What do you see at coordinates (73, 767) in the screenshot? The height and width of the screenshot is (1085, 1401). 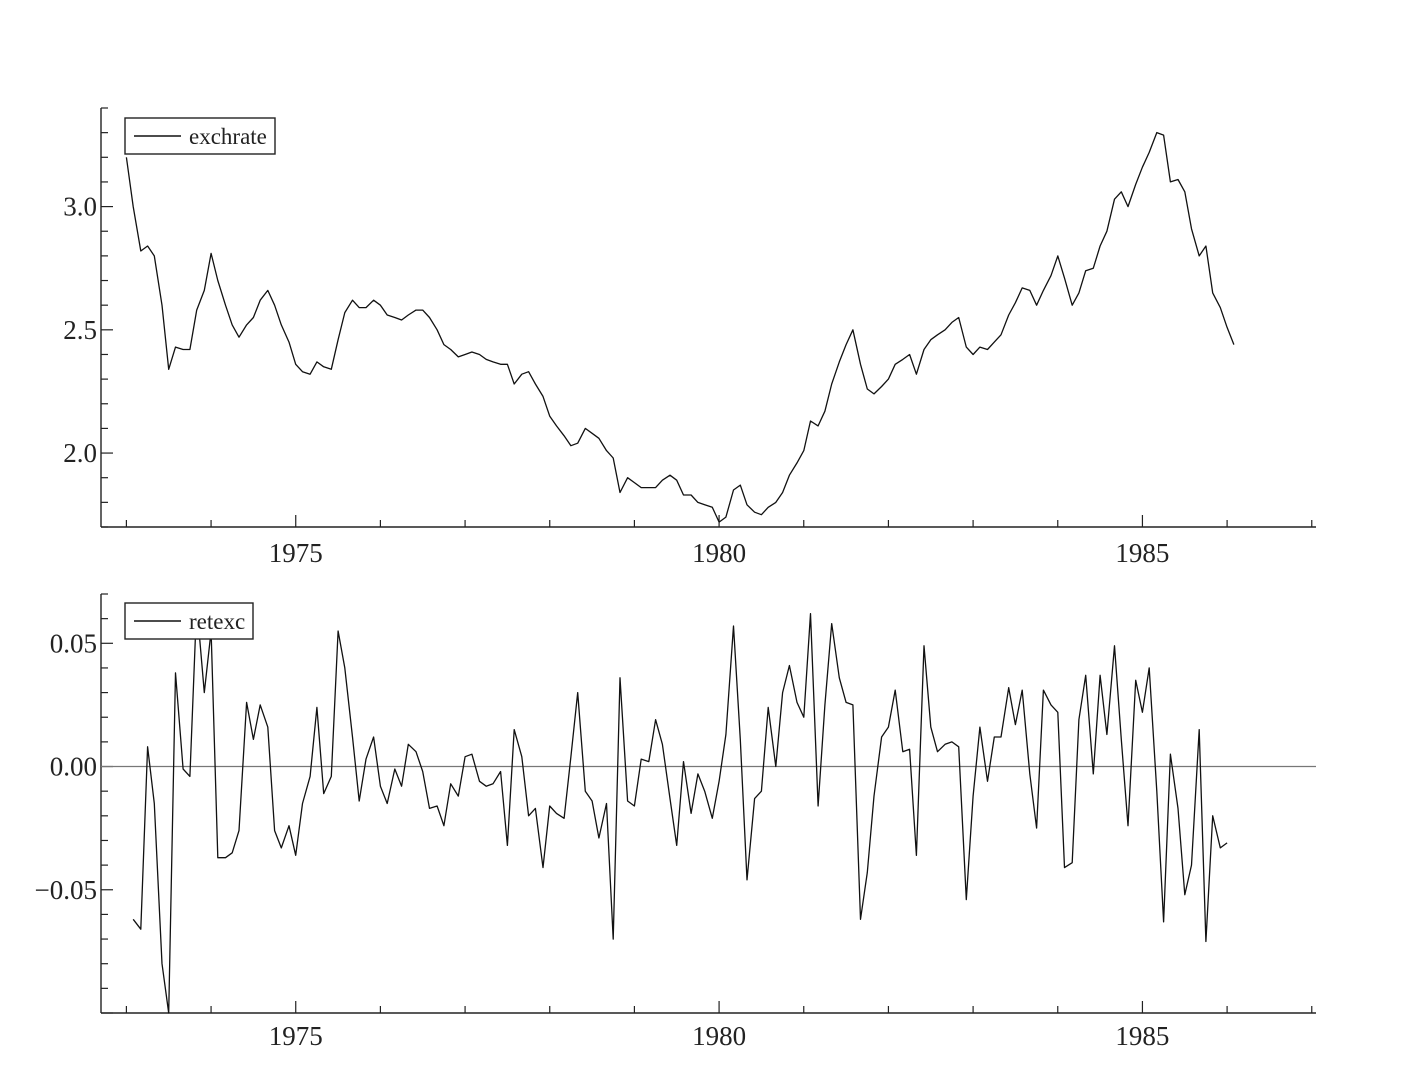 I see `y-tick-label: 0.00` at bounding box center [73, 767].